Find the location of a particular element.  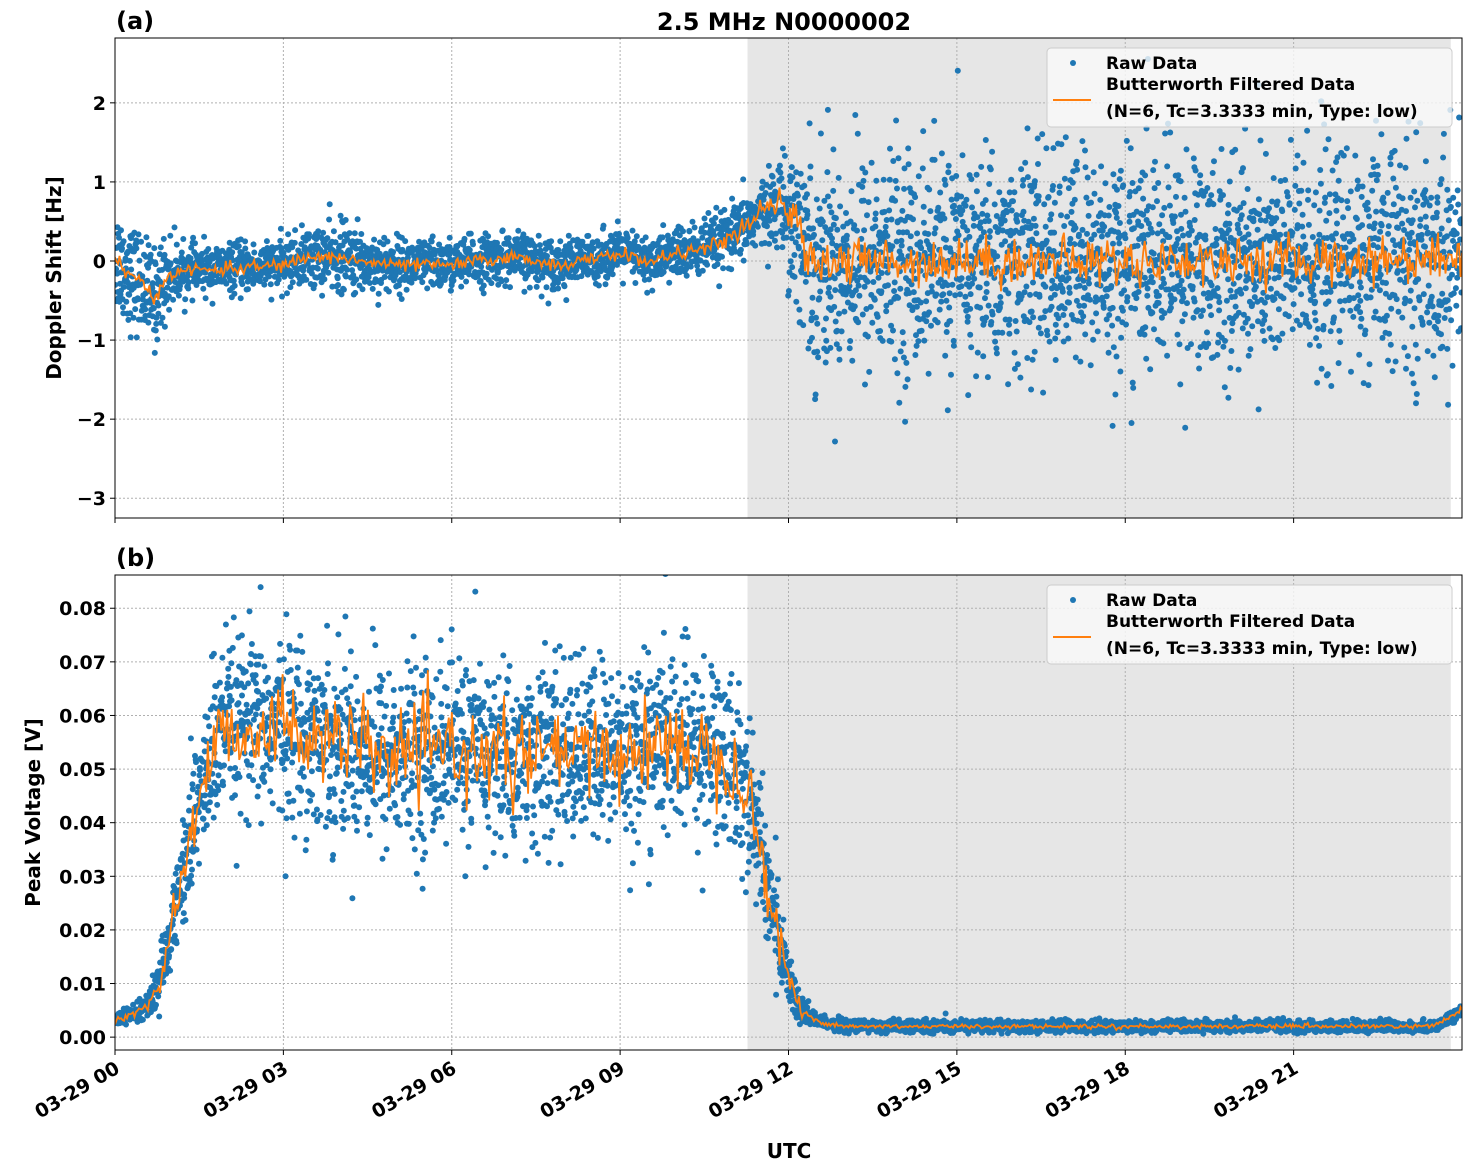

x-tick-label: 03-29 00 is located at coordinates (77, 1090).